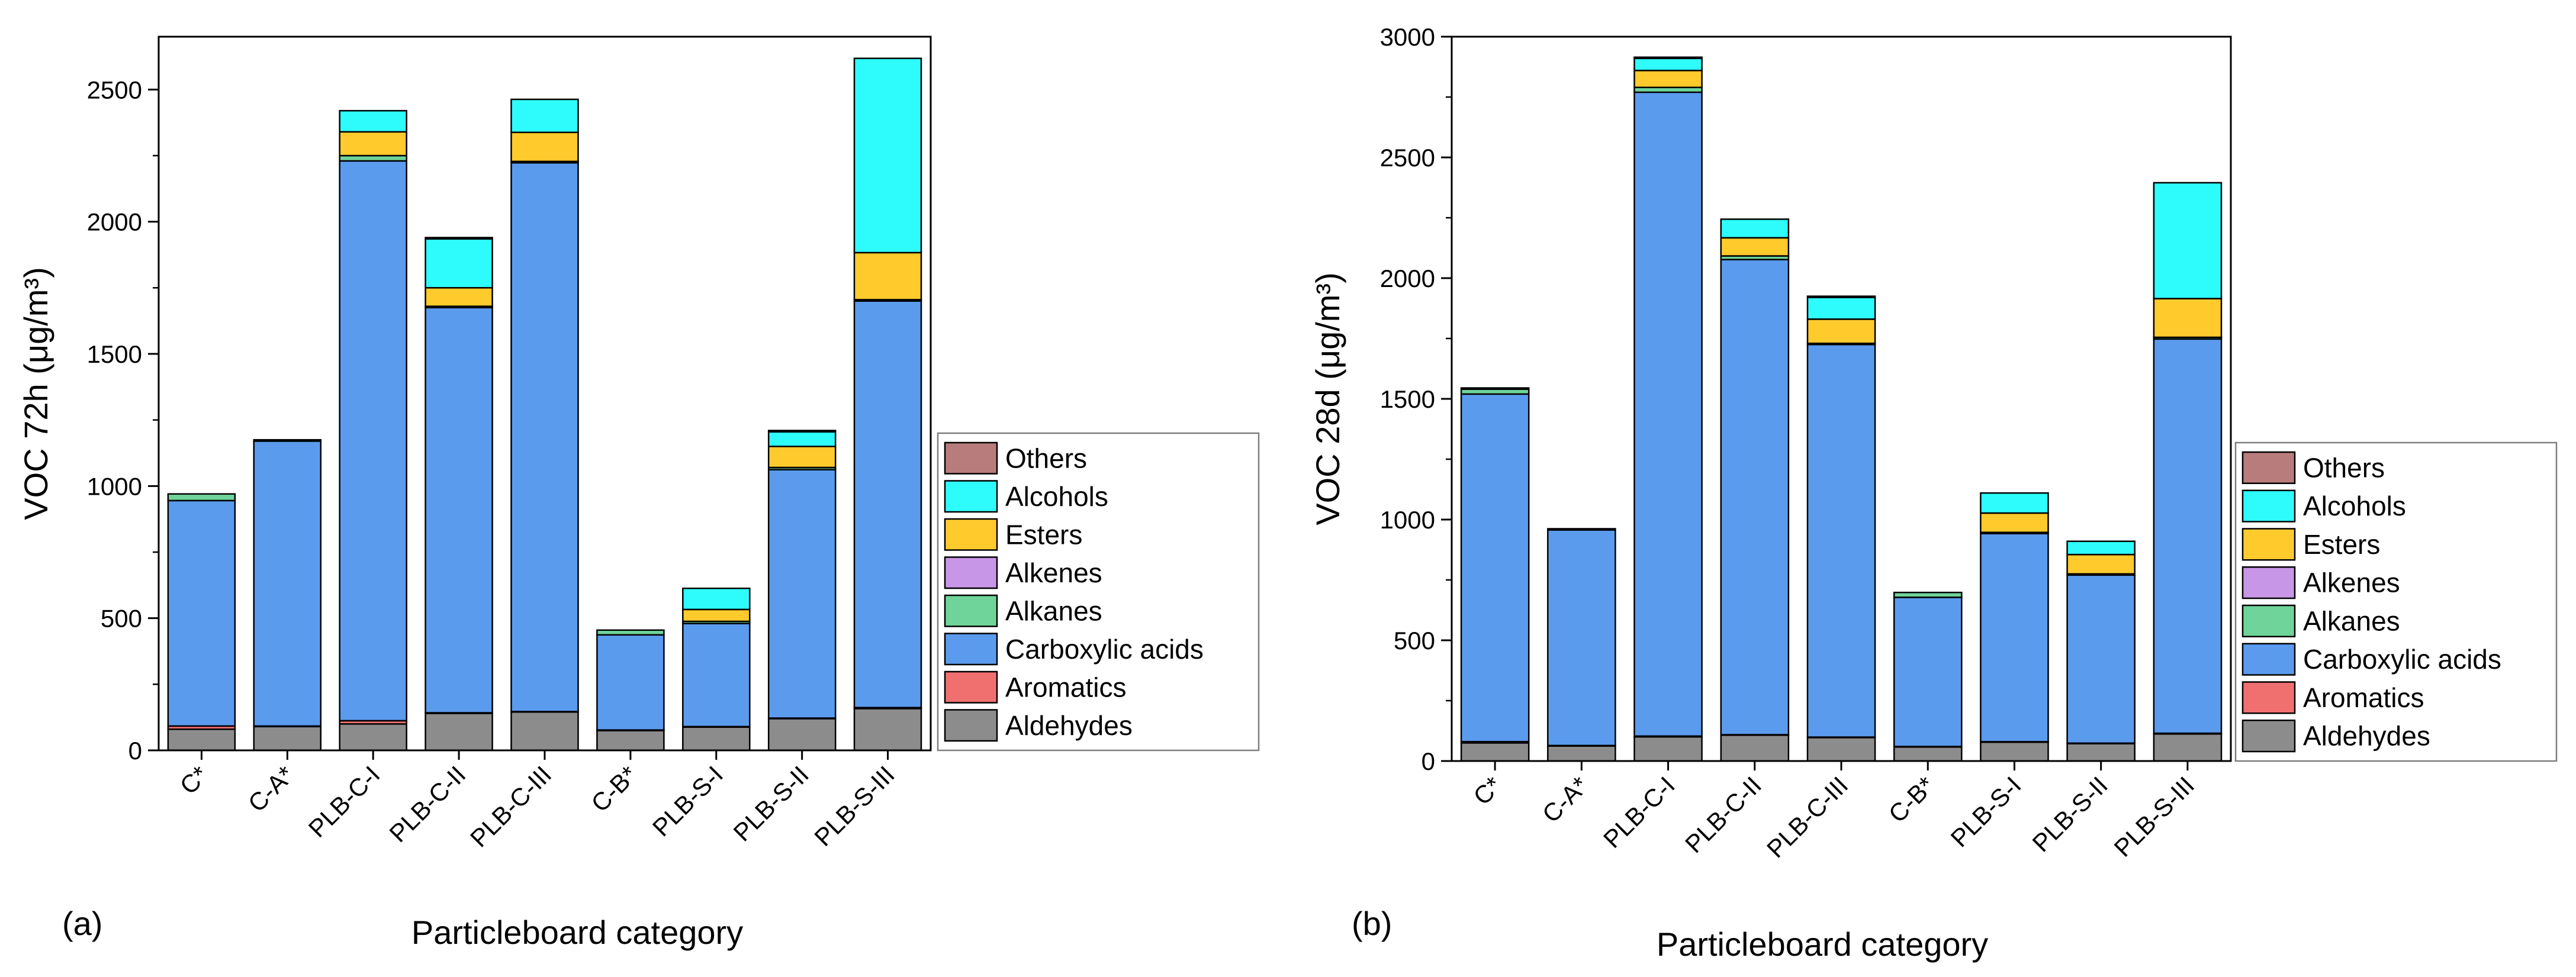  What do you see at coordinates (1822, 944) in the screenshot?
I see `chart-2-xlabel: Particleboard category` at bounding box center [1822, 944].